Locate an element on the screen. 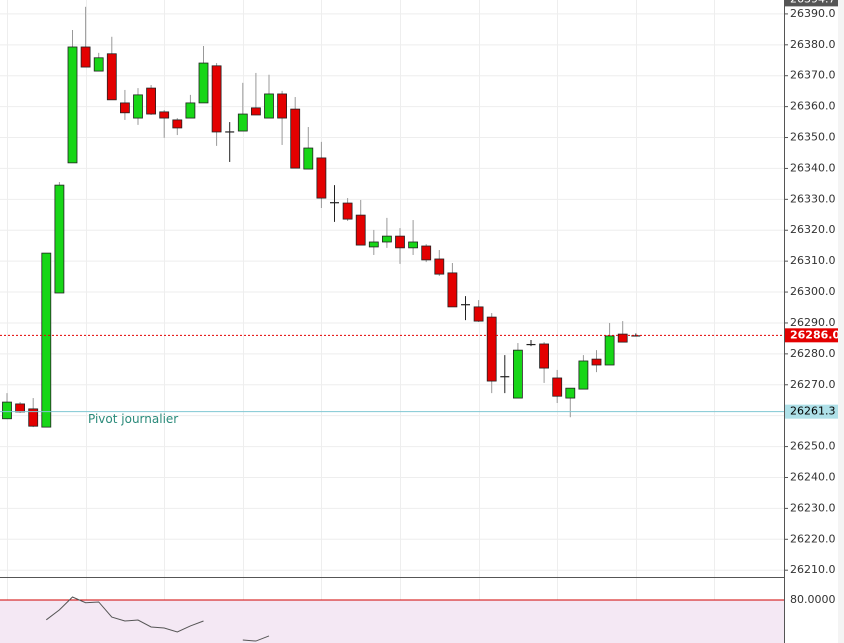 This screenshot has width=844, height=643. high-marker-label: 26394.7 is located at coordinates (813, 2).